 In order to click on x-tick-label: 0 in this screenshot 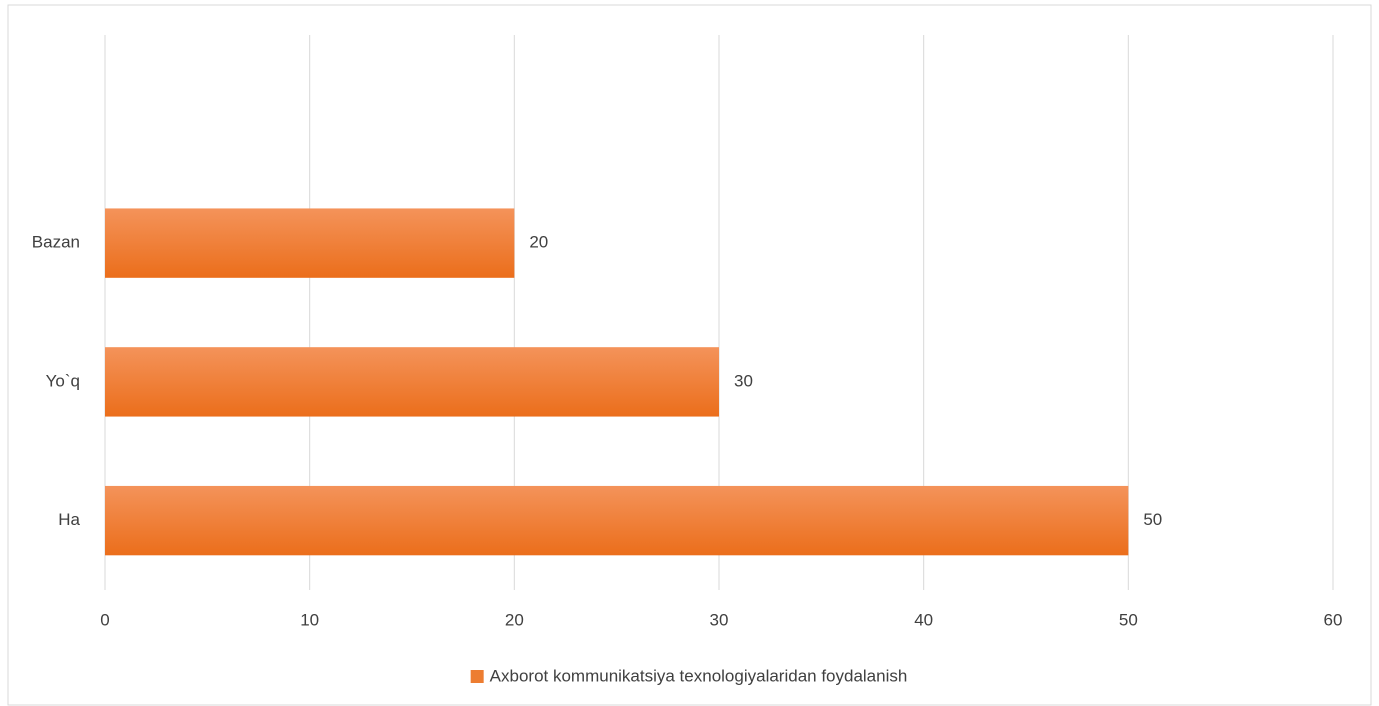, I will do `click(104, 619)`.